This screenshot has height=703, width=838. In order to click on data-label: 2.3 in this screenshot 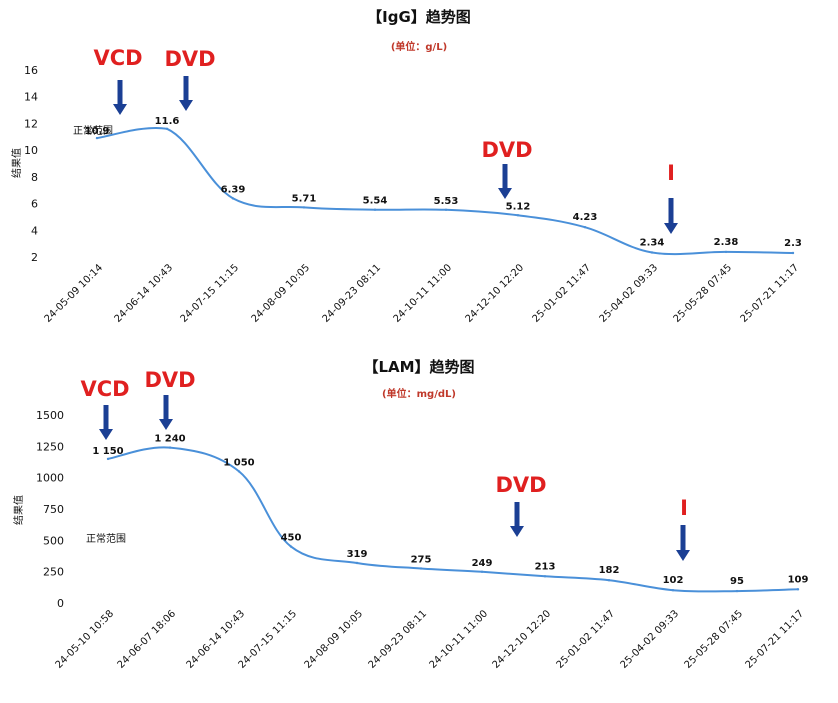, I will do `click(793, 243)`.